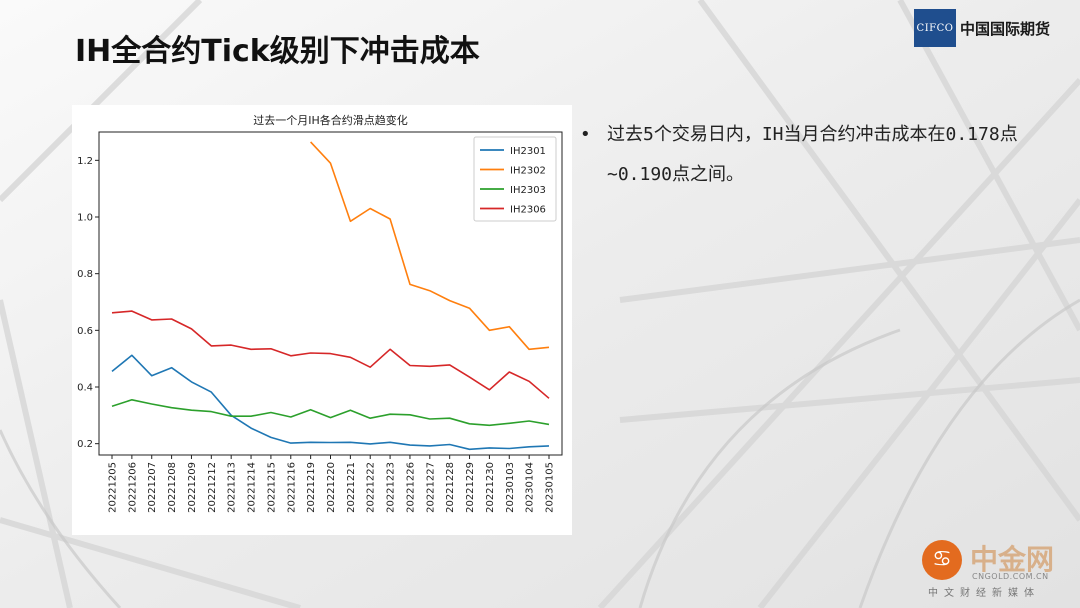 The height and width of the screenshot is (608, 1080). Describe the element at coordinates (252, 487) in the screenshot. I see `x-tick-label: 20221214` at that location.